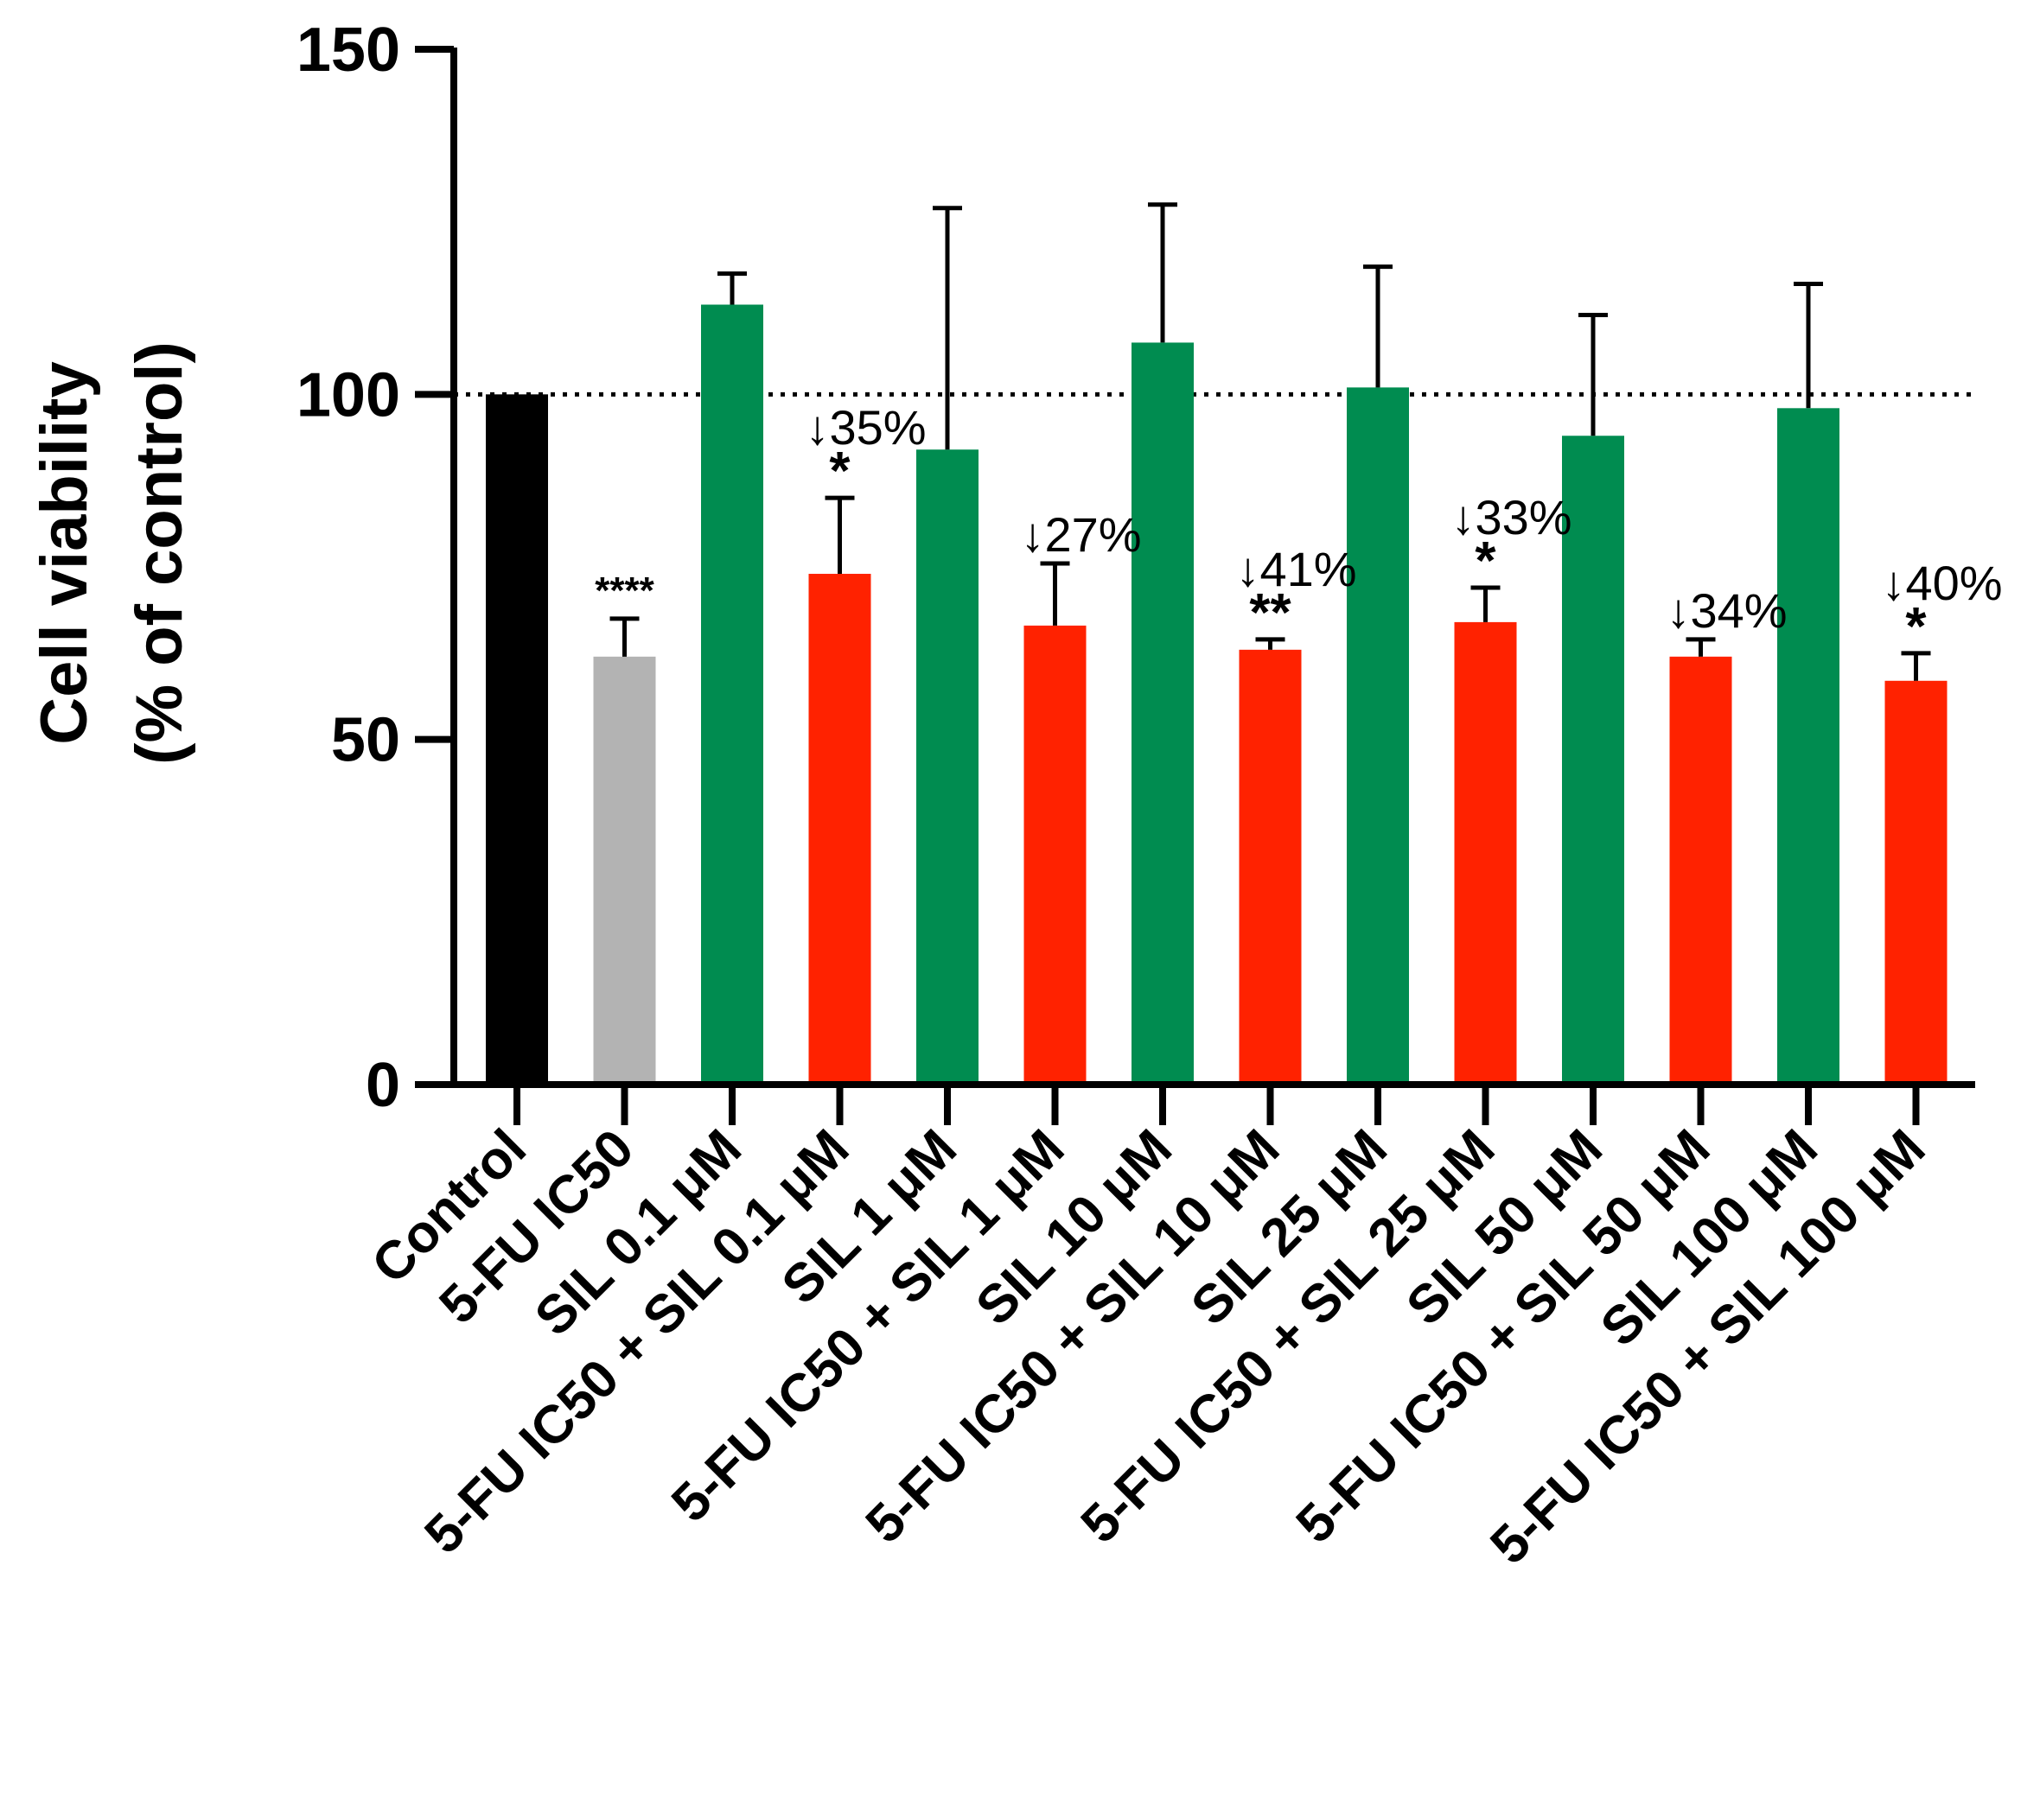 The image size is (2040, 1820). Describe the element at coordinates (366, 740) in the screenshot. I see `y-tick-label: 50` at that location.